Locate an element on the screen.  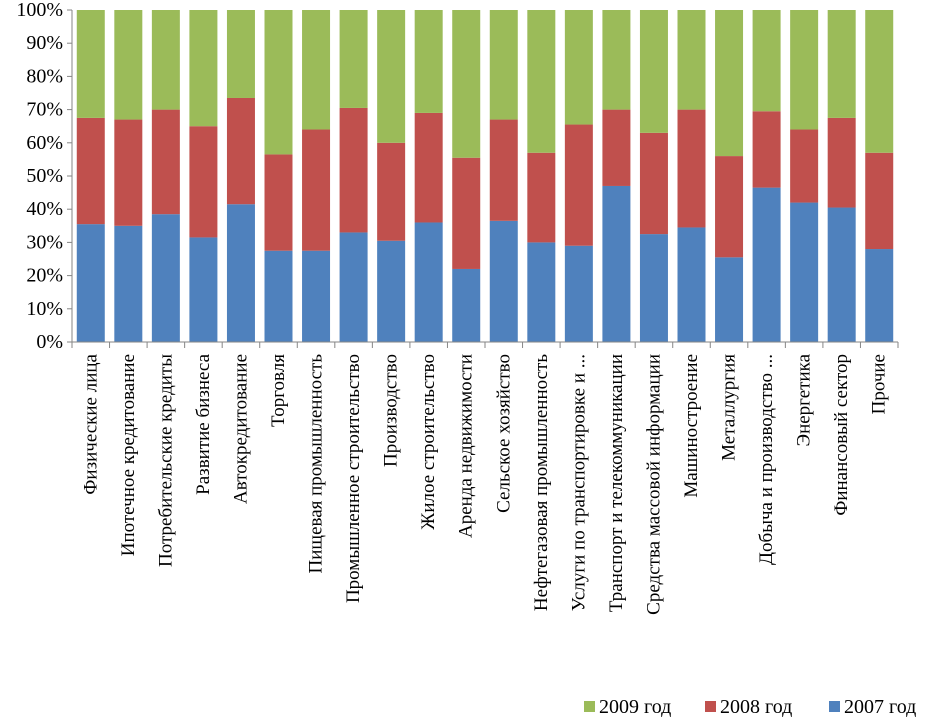
y-tick-label: 20% is located at coordinates (44, 276).